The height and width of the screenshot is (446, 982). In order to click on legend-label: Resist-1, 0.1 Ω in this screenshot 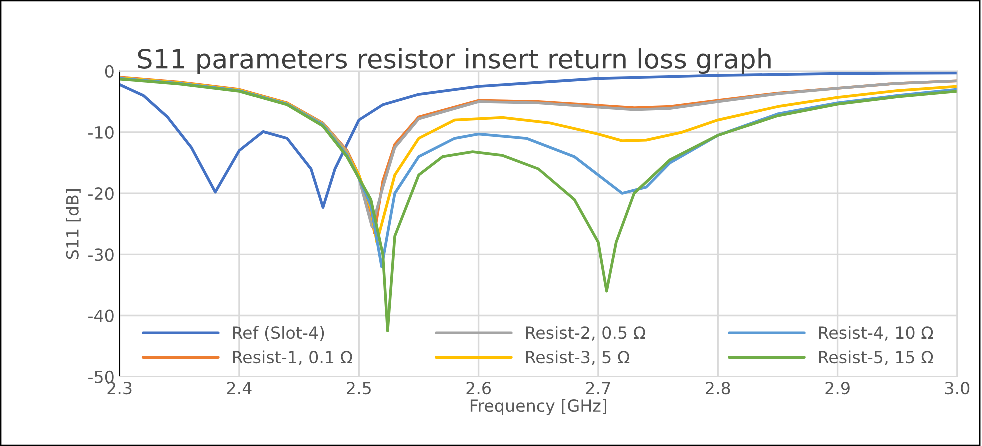, I will do `click(292, 358)`.